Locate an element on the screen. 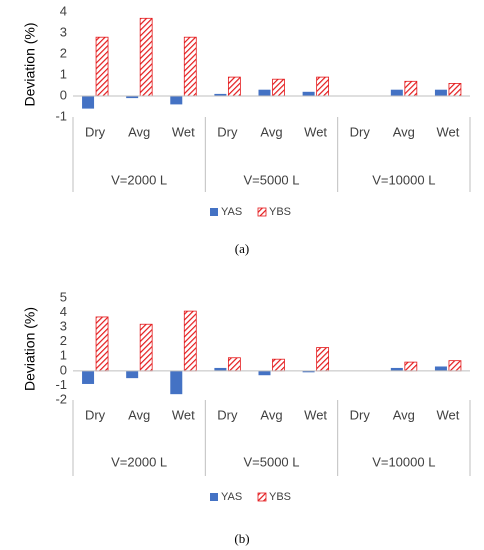 The width and height of the screenshot is (484, 550). caption: (b) is located at coordinates (241, 538).